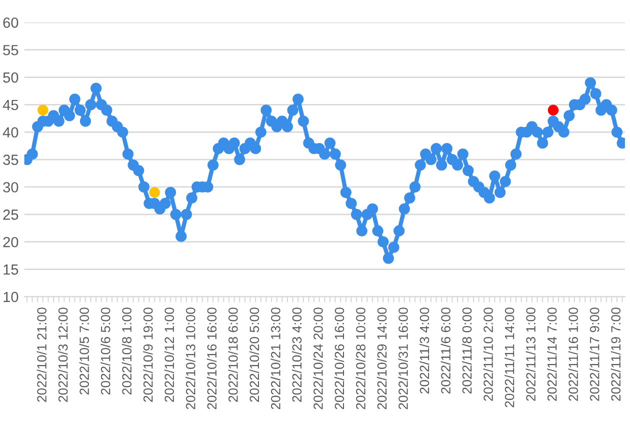  I want to click on y-tick-label: 35, so click(10, 159).